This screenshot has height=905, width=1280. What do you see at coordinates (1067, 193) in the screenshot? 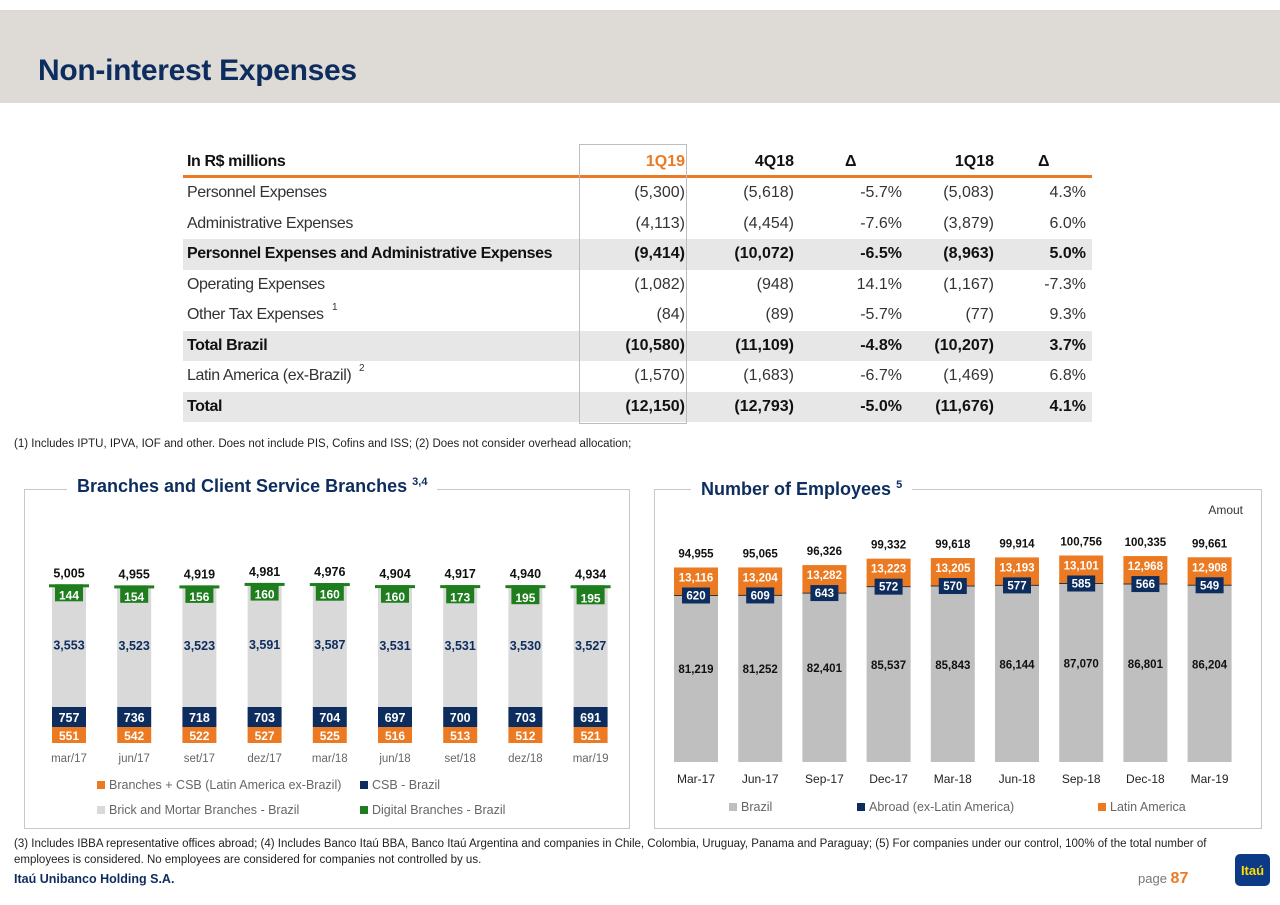
I see `cell-delta-1q18: 4.3%` at bounding box center [1067, 193].